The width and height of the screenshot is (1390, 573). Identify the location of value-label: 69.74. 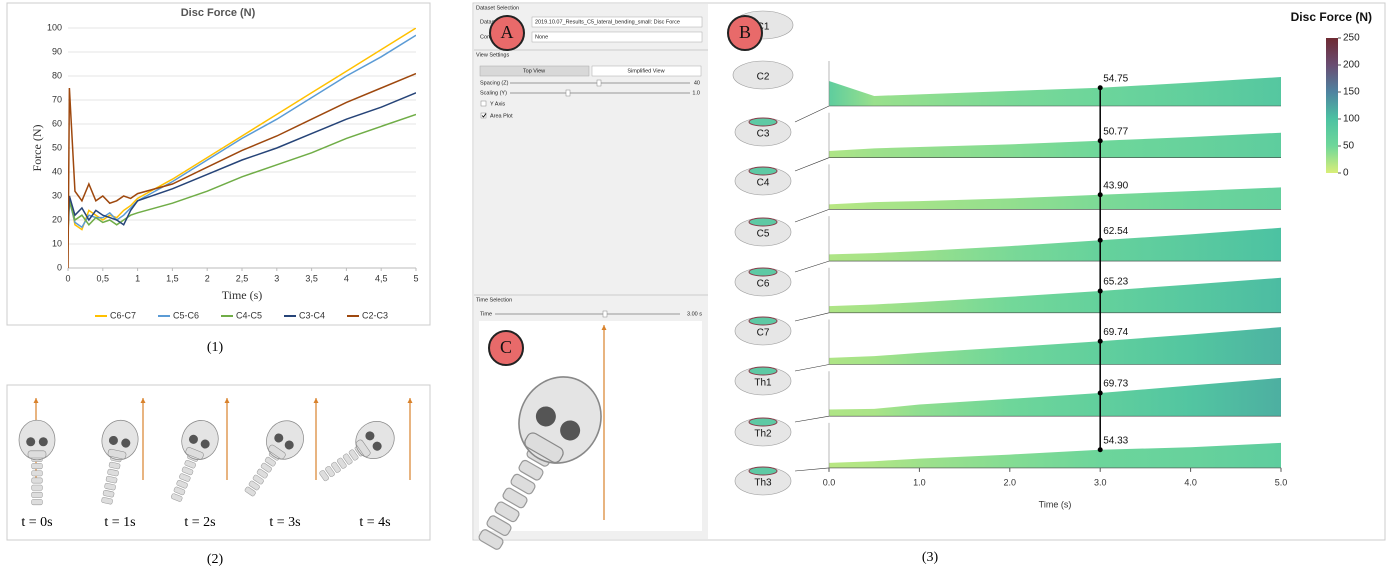
(1115, 332).